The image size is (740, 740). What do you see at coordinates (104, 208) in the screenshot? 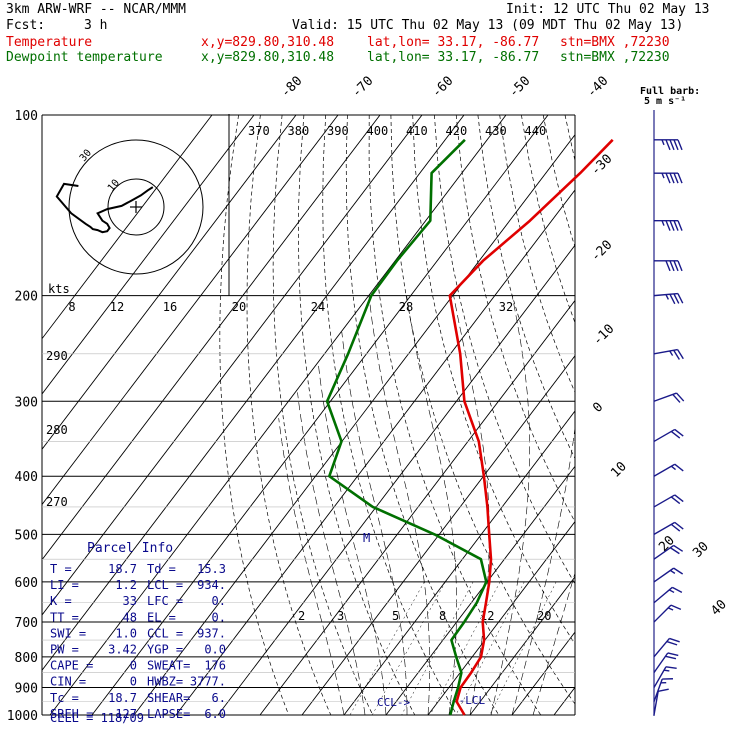
I see `hodograph-trace` at bounding box center [104, 208].